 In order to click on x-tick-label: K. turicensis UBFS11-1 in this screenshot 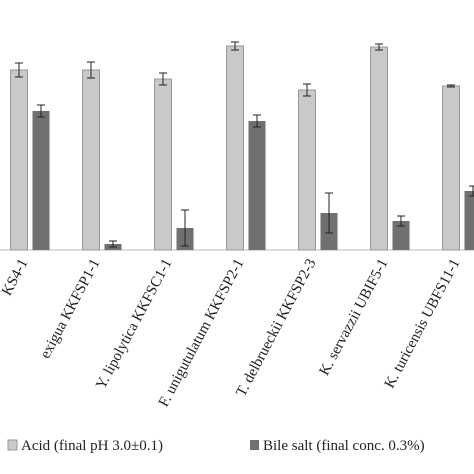, I will do `click(423, 323)`.